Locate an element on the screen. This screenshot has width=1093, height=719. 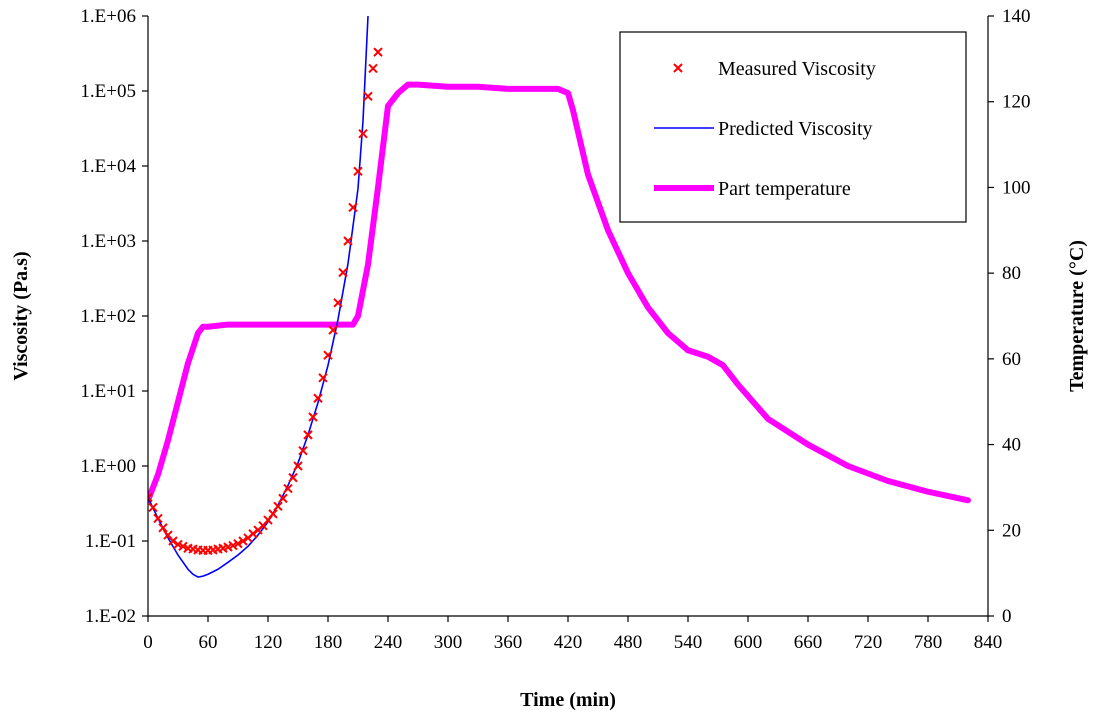
x-tick-label: 120 is located at coordinates (268, 642).